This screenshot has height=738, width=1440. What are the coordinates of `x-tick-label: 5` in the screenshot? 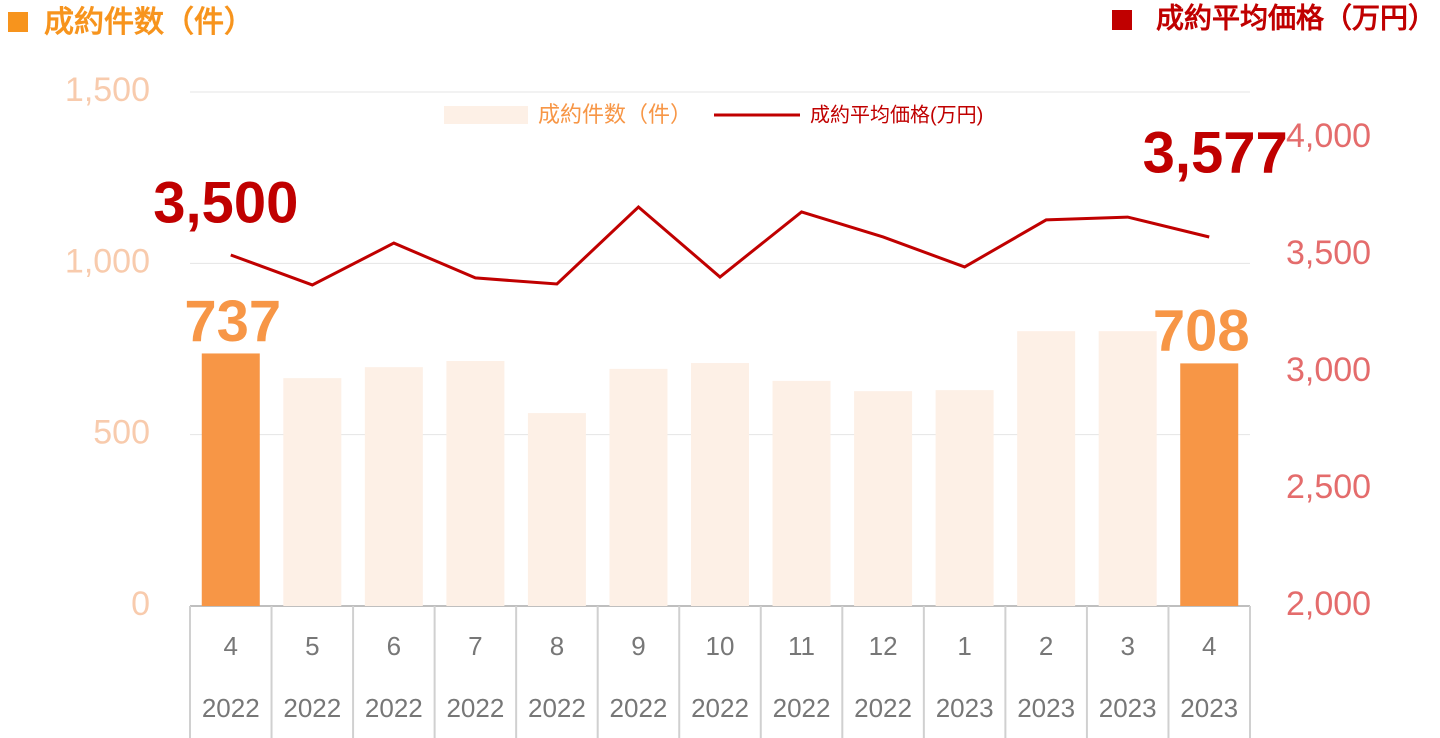 It's located at (312, 646).